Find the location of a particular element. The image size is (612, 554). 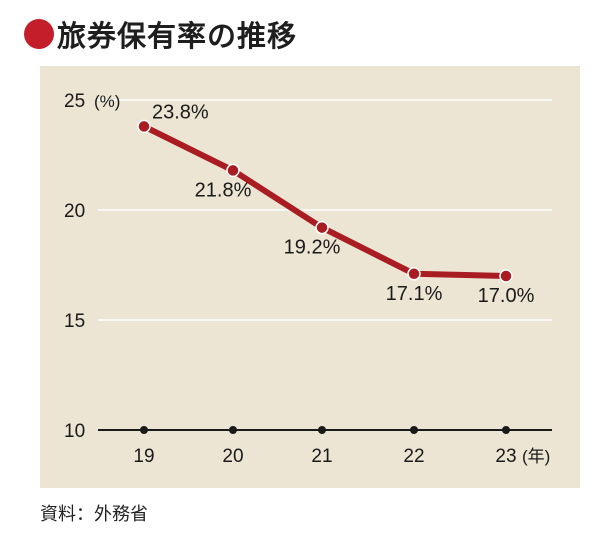

y-tick-label: 10 is located at coordinates (74, 431).